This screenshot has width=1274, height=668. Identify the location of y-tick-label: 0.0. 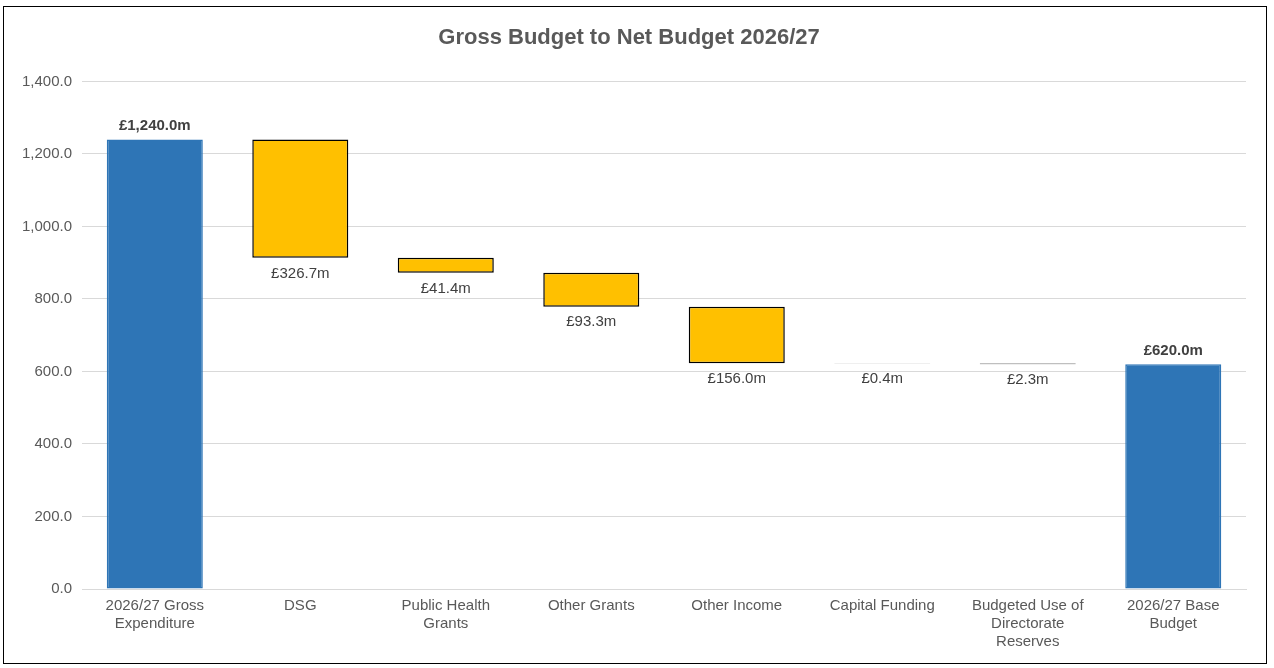
(62, 588).